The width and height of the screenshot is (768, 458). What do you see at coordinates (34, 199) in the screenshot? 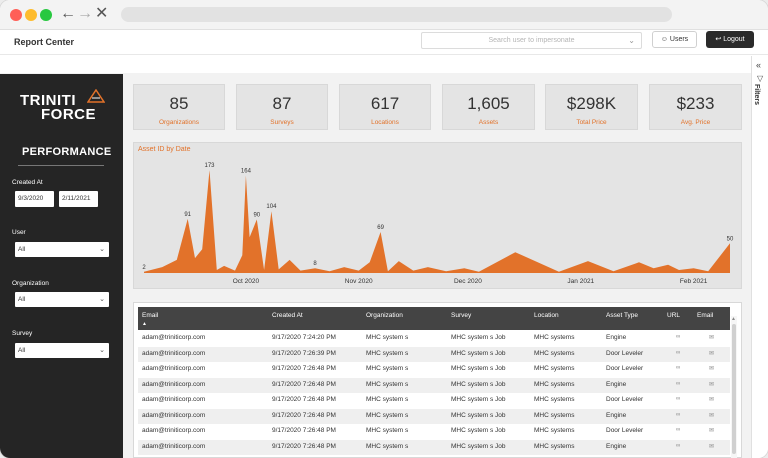
I see `date-from-input: 9/3/2020` at bounding box center [34, 199].